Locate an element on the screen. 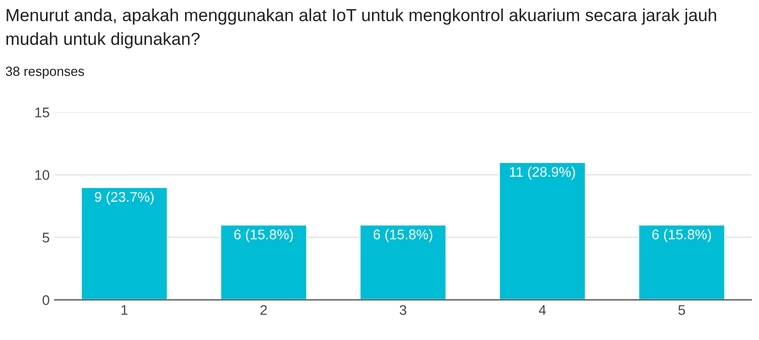  data-label: 11 (28.9%) is located at coordinates (542, 173).